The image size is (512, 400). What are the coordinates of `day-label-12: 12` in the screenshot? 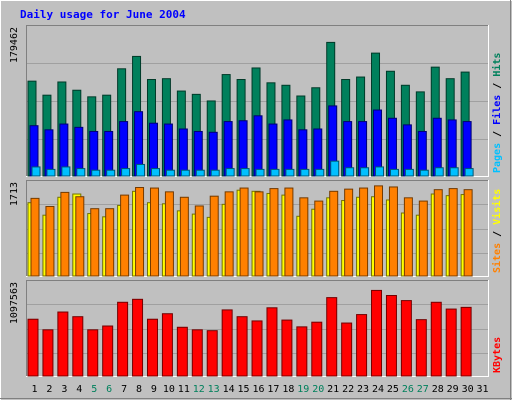 It's located at (199, 389).